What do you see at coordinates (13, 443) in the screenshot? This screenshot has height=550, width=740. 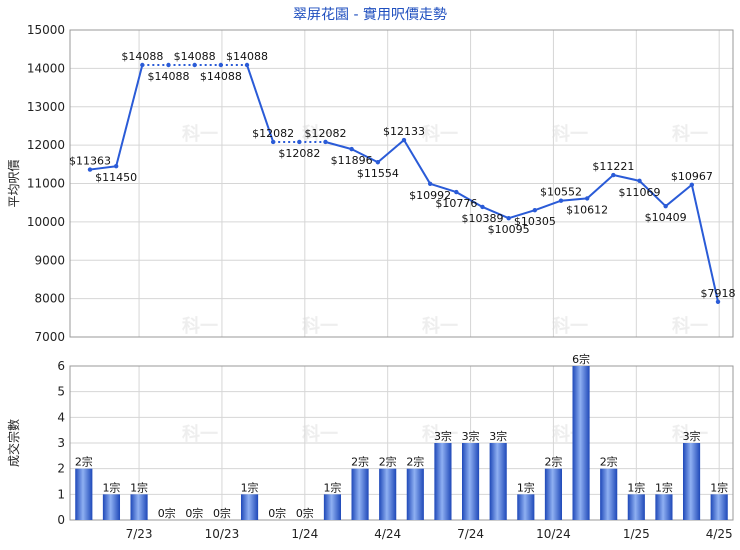 I see `bar-y-axis-label: 成交宗數` at bounding box center [13, 443].